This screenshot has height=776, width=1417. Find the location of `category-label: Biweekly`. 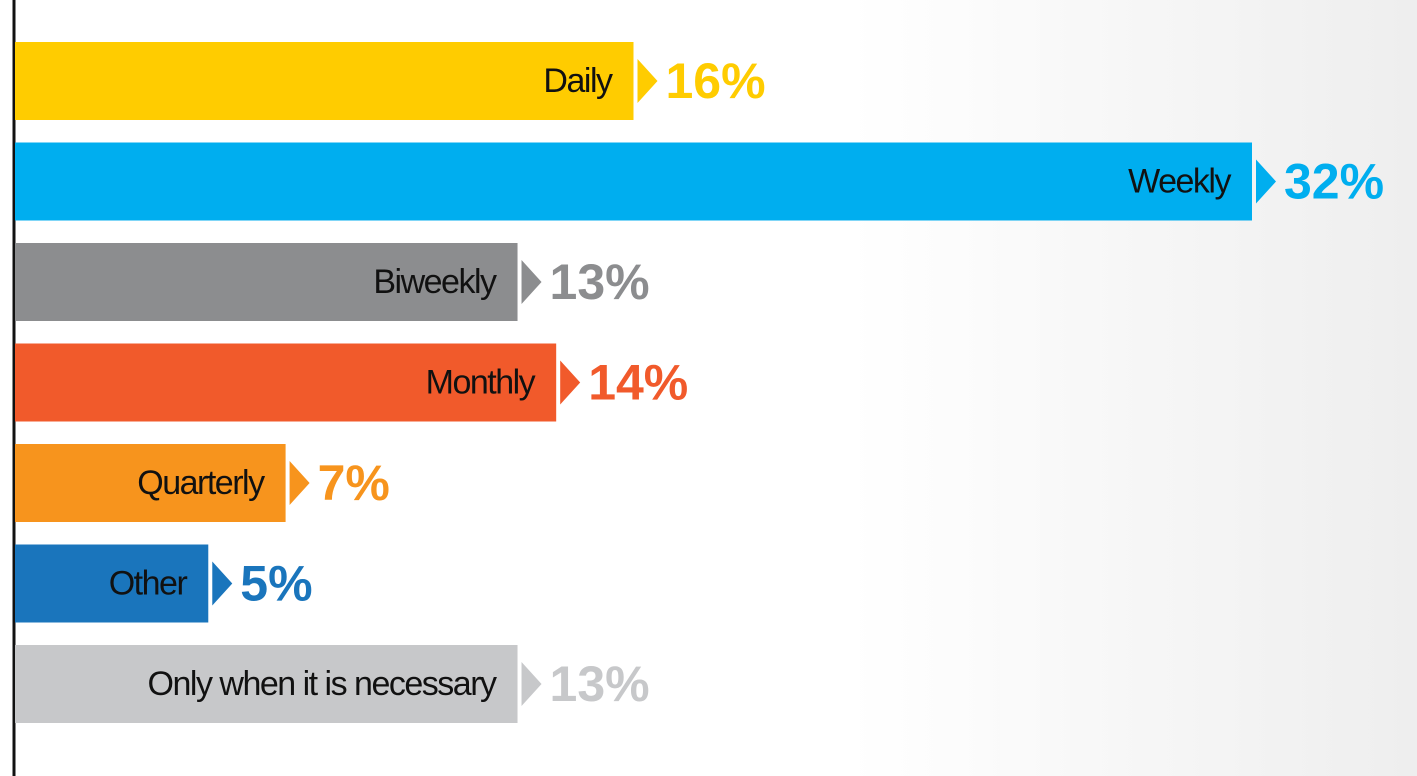

category-label: Biweekly is located at coordinates (435, 282).